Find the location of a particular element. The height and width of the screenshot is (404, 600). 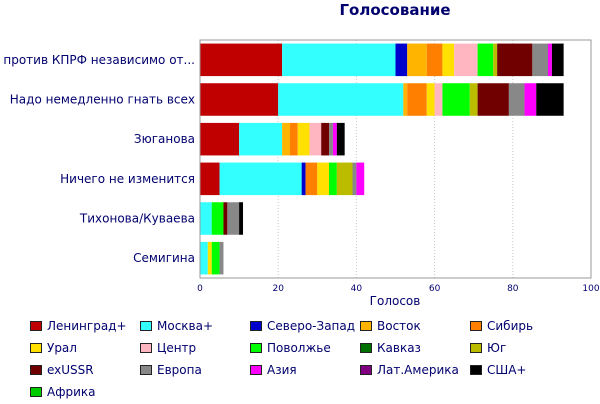

x-tick-label: 80 is located at coordinates (513, 289).